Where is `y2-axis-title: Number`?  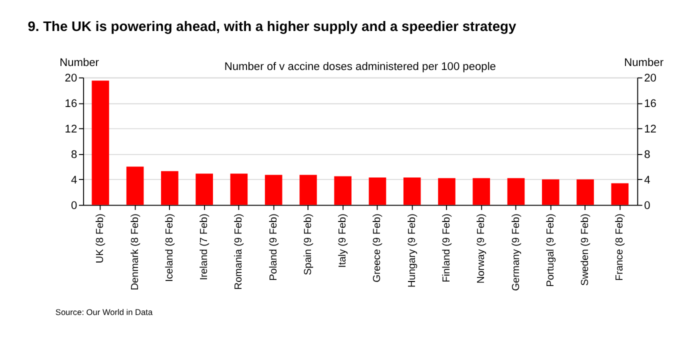 y2-axis-title: Number is located at coordinates (644, 62).